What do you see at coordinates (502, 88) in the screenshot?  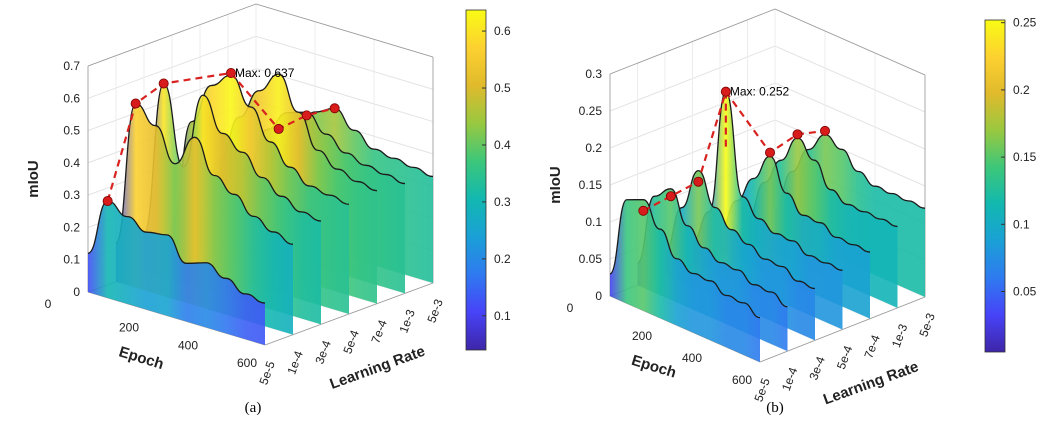 I see `colorbar-tick-label: 0.5` at bounding box center [502, 88].